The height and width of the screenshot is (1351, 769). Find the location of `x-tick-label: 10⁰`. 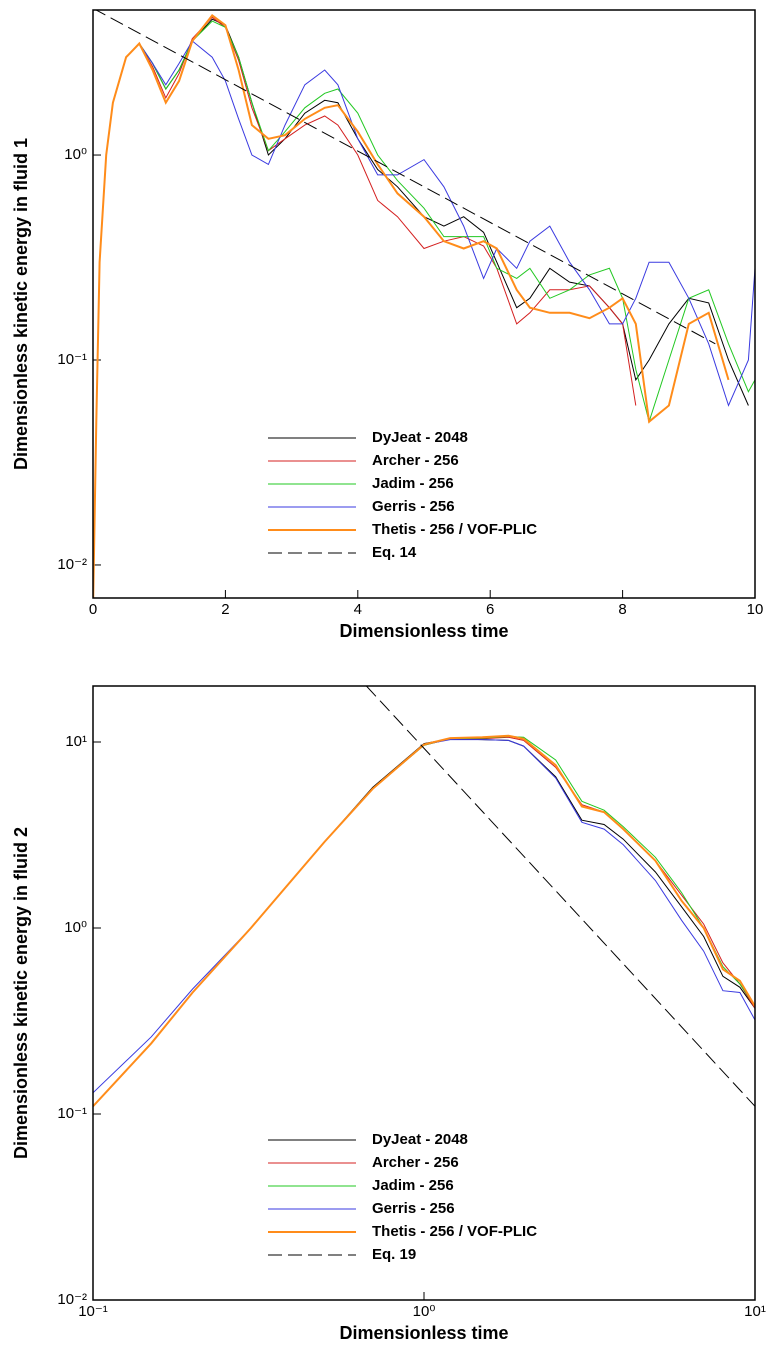

x-tick-label: 10⁰ is located at coordinates (424, 1311).